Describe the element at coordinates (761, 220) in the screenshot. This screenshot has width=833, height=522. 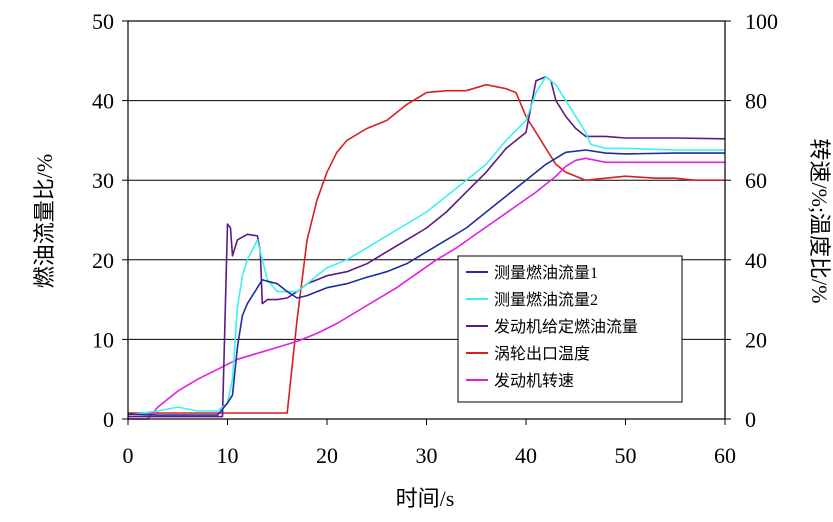
I see `y-right-tick-labels: 0 20 40 60 80 100` at that location.